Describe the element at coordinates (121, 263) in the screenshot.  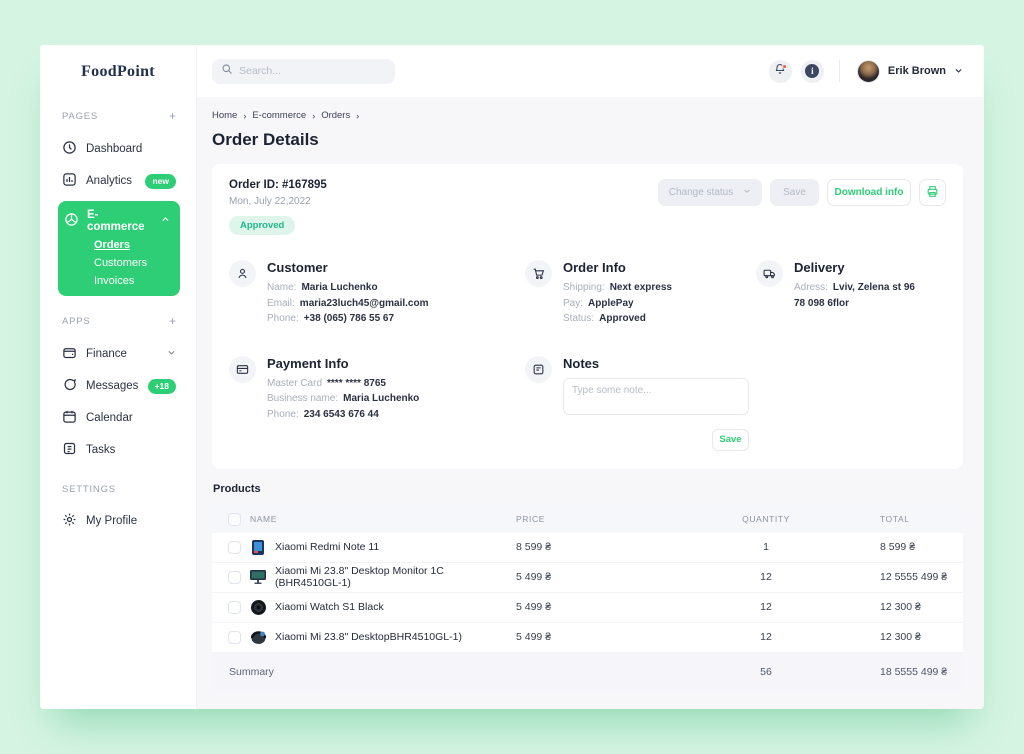
I see `sidebar-subitem-customers: Customers` at that location.